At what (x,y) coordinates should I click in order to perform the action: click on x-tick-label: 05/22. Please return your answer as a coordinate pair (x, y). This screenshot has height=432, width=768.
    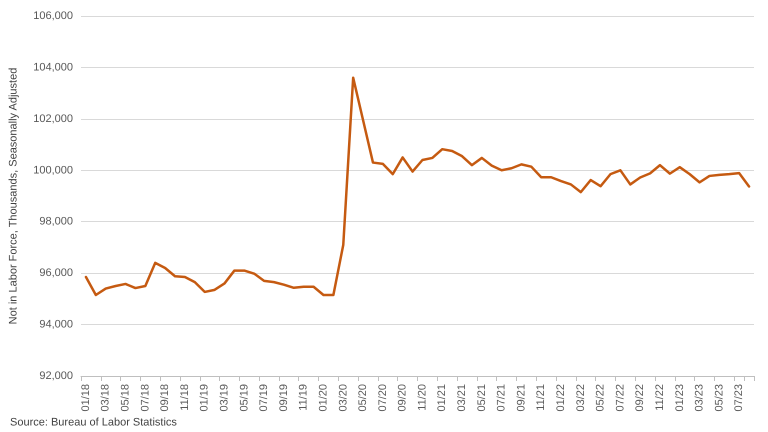
    Looking at the image, I should click on (600, 398).